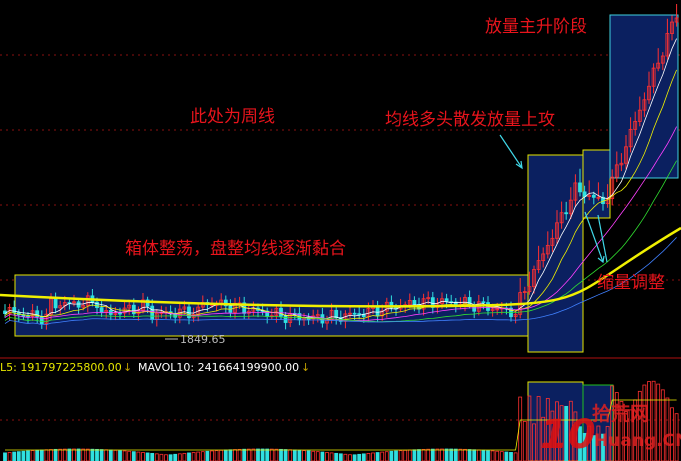 The height and width of the screenshot is (461, 681). I want to click on box-adjust, so click(596, 184).